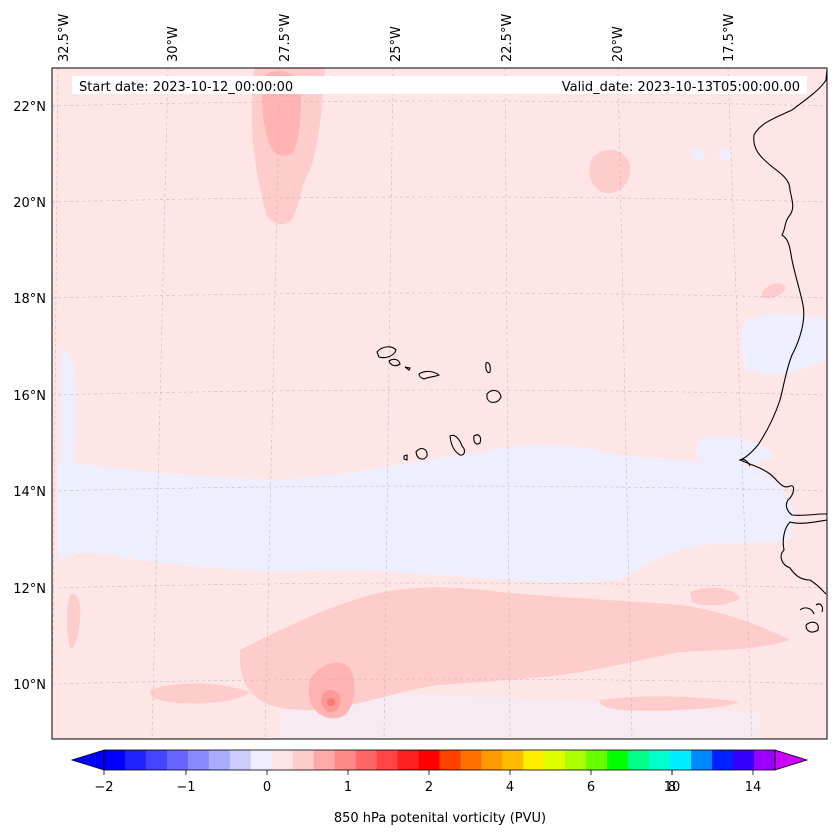 Image resolution: width=837 pixels, height=836 pixels. What do you see at coordinates (68, 434) in the screenshot?
I see `lavender-strip-west` at bounding box center [68, 434].